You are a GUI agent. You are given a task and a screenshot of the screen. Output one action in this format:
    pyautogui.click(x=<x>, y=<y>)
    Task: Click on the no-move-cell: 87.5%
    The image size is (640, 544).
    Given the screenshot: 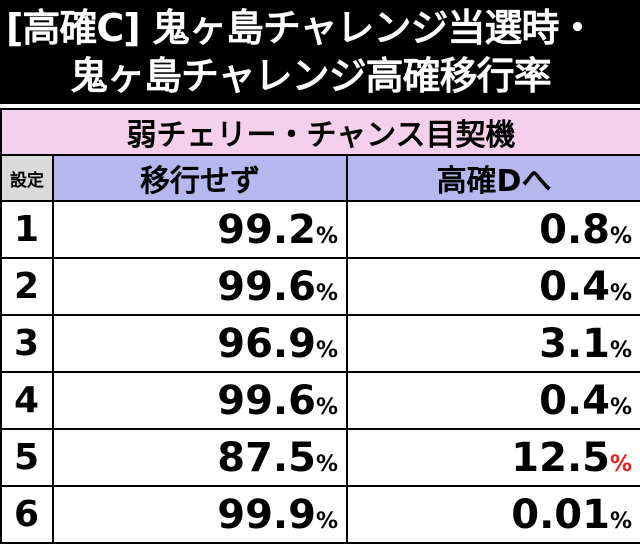 What is the action you would take?
    pyautogui.click(x=200, y=457)
    